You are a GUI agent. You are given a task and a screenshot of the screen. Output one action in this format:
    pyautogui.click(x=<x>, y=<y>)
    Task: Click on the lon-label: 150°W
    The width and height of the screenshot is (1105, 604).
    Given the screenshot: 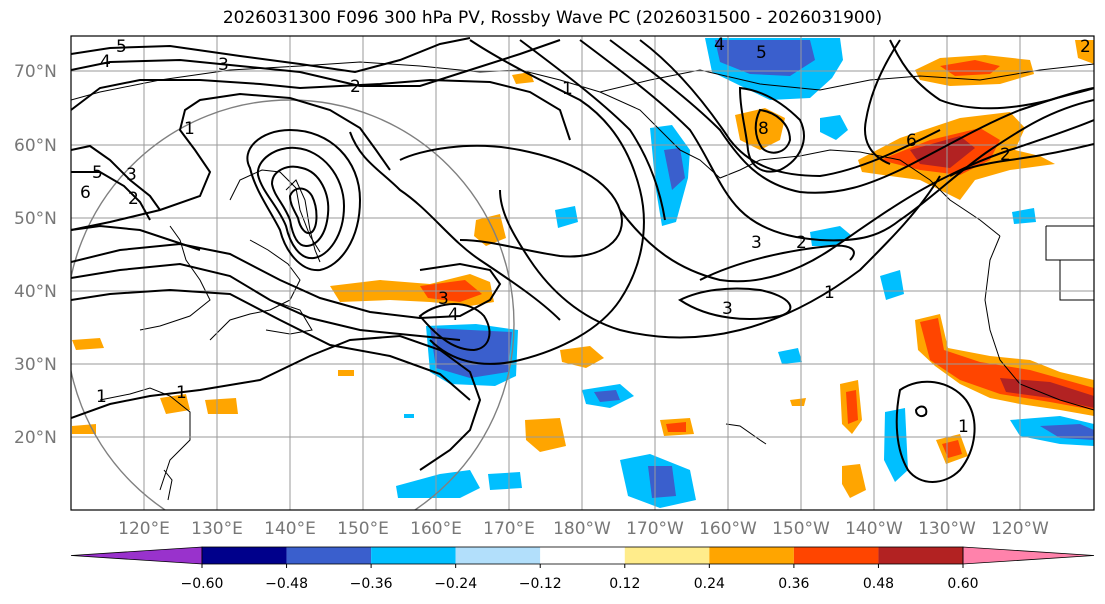 What is the action you would take?
    pyautogui.click(x=801, y=529)
    